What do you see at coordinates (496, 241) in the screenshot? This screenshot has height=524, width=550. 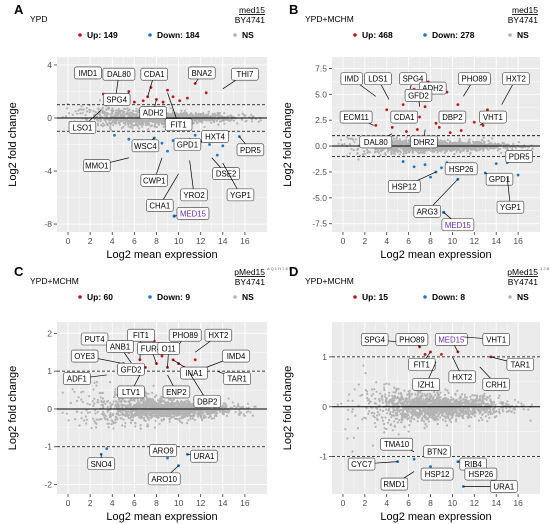 I see `x-tick-label: 14` at bounding box center [496, 241].